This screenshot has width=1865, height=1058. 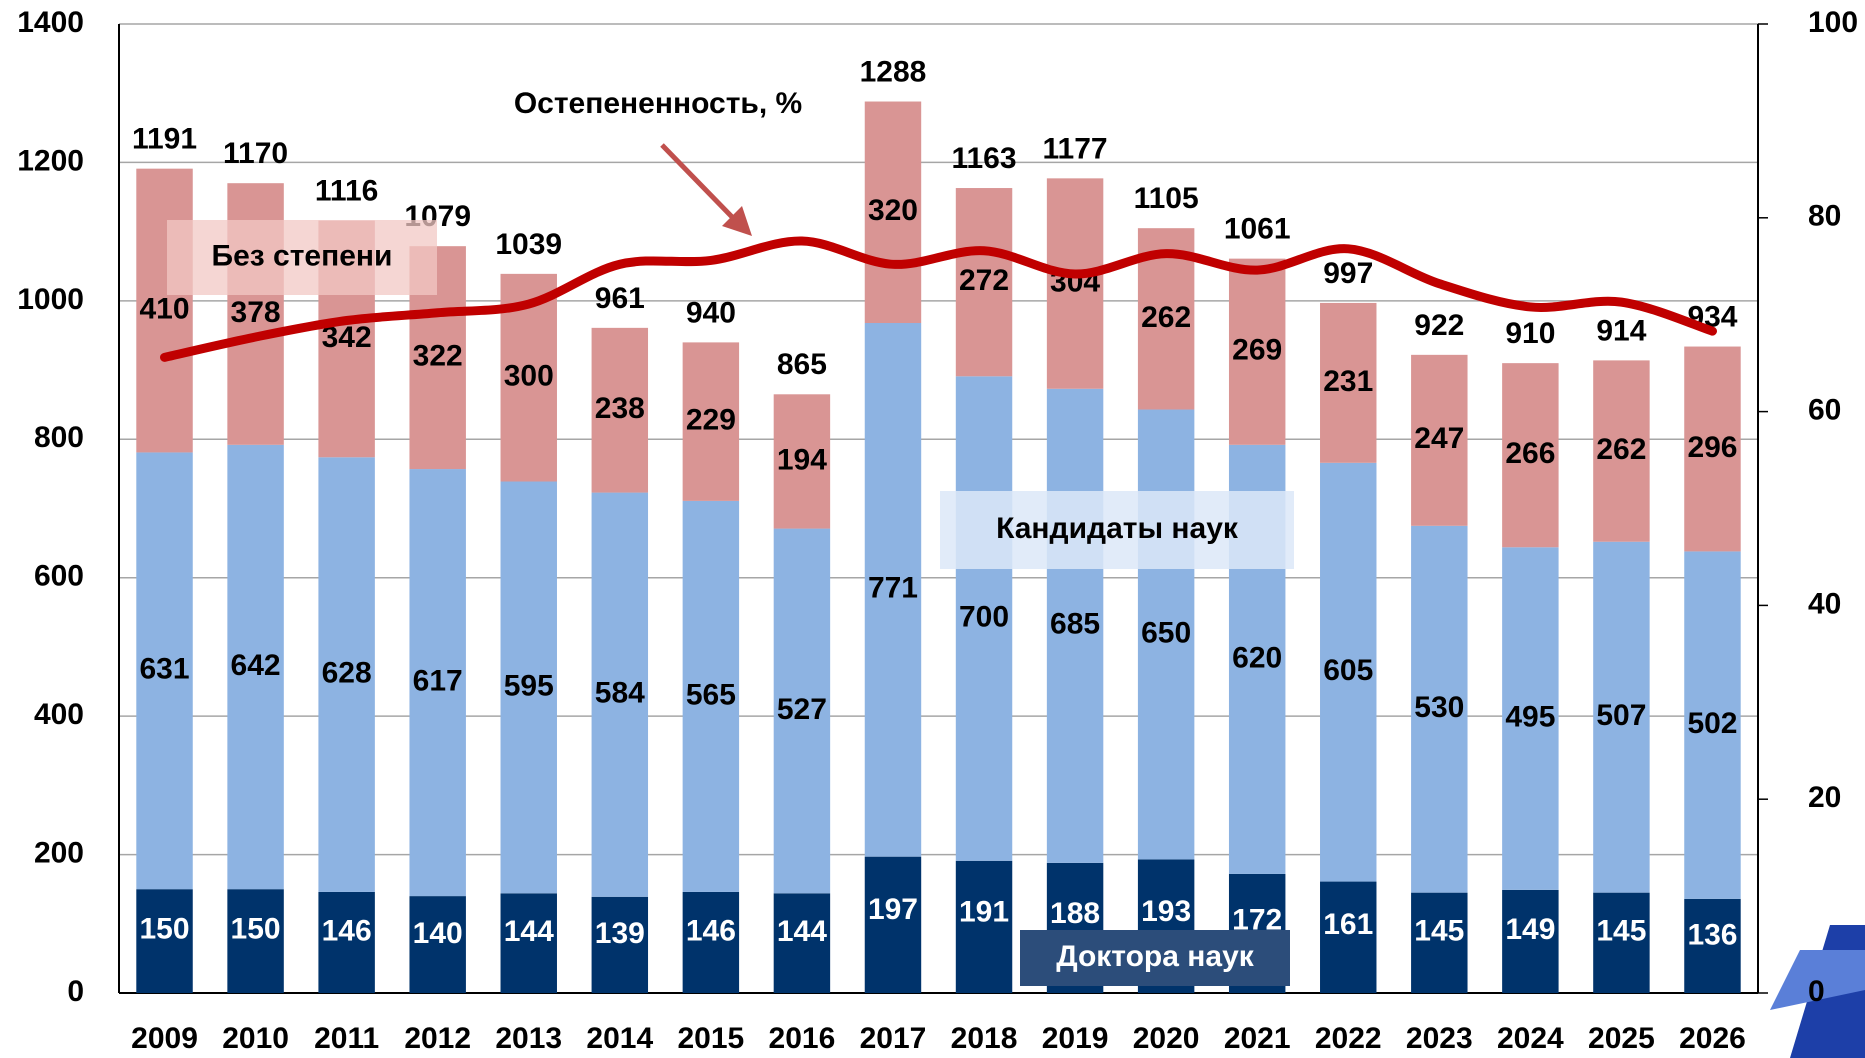 What do you see at coordinates (1621, 330) in the screenshot?
I see `total-label: 914` at bounding box center [1621, 330].